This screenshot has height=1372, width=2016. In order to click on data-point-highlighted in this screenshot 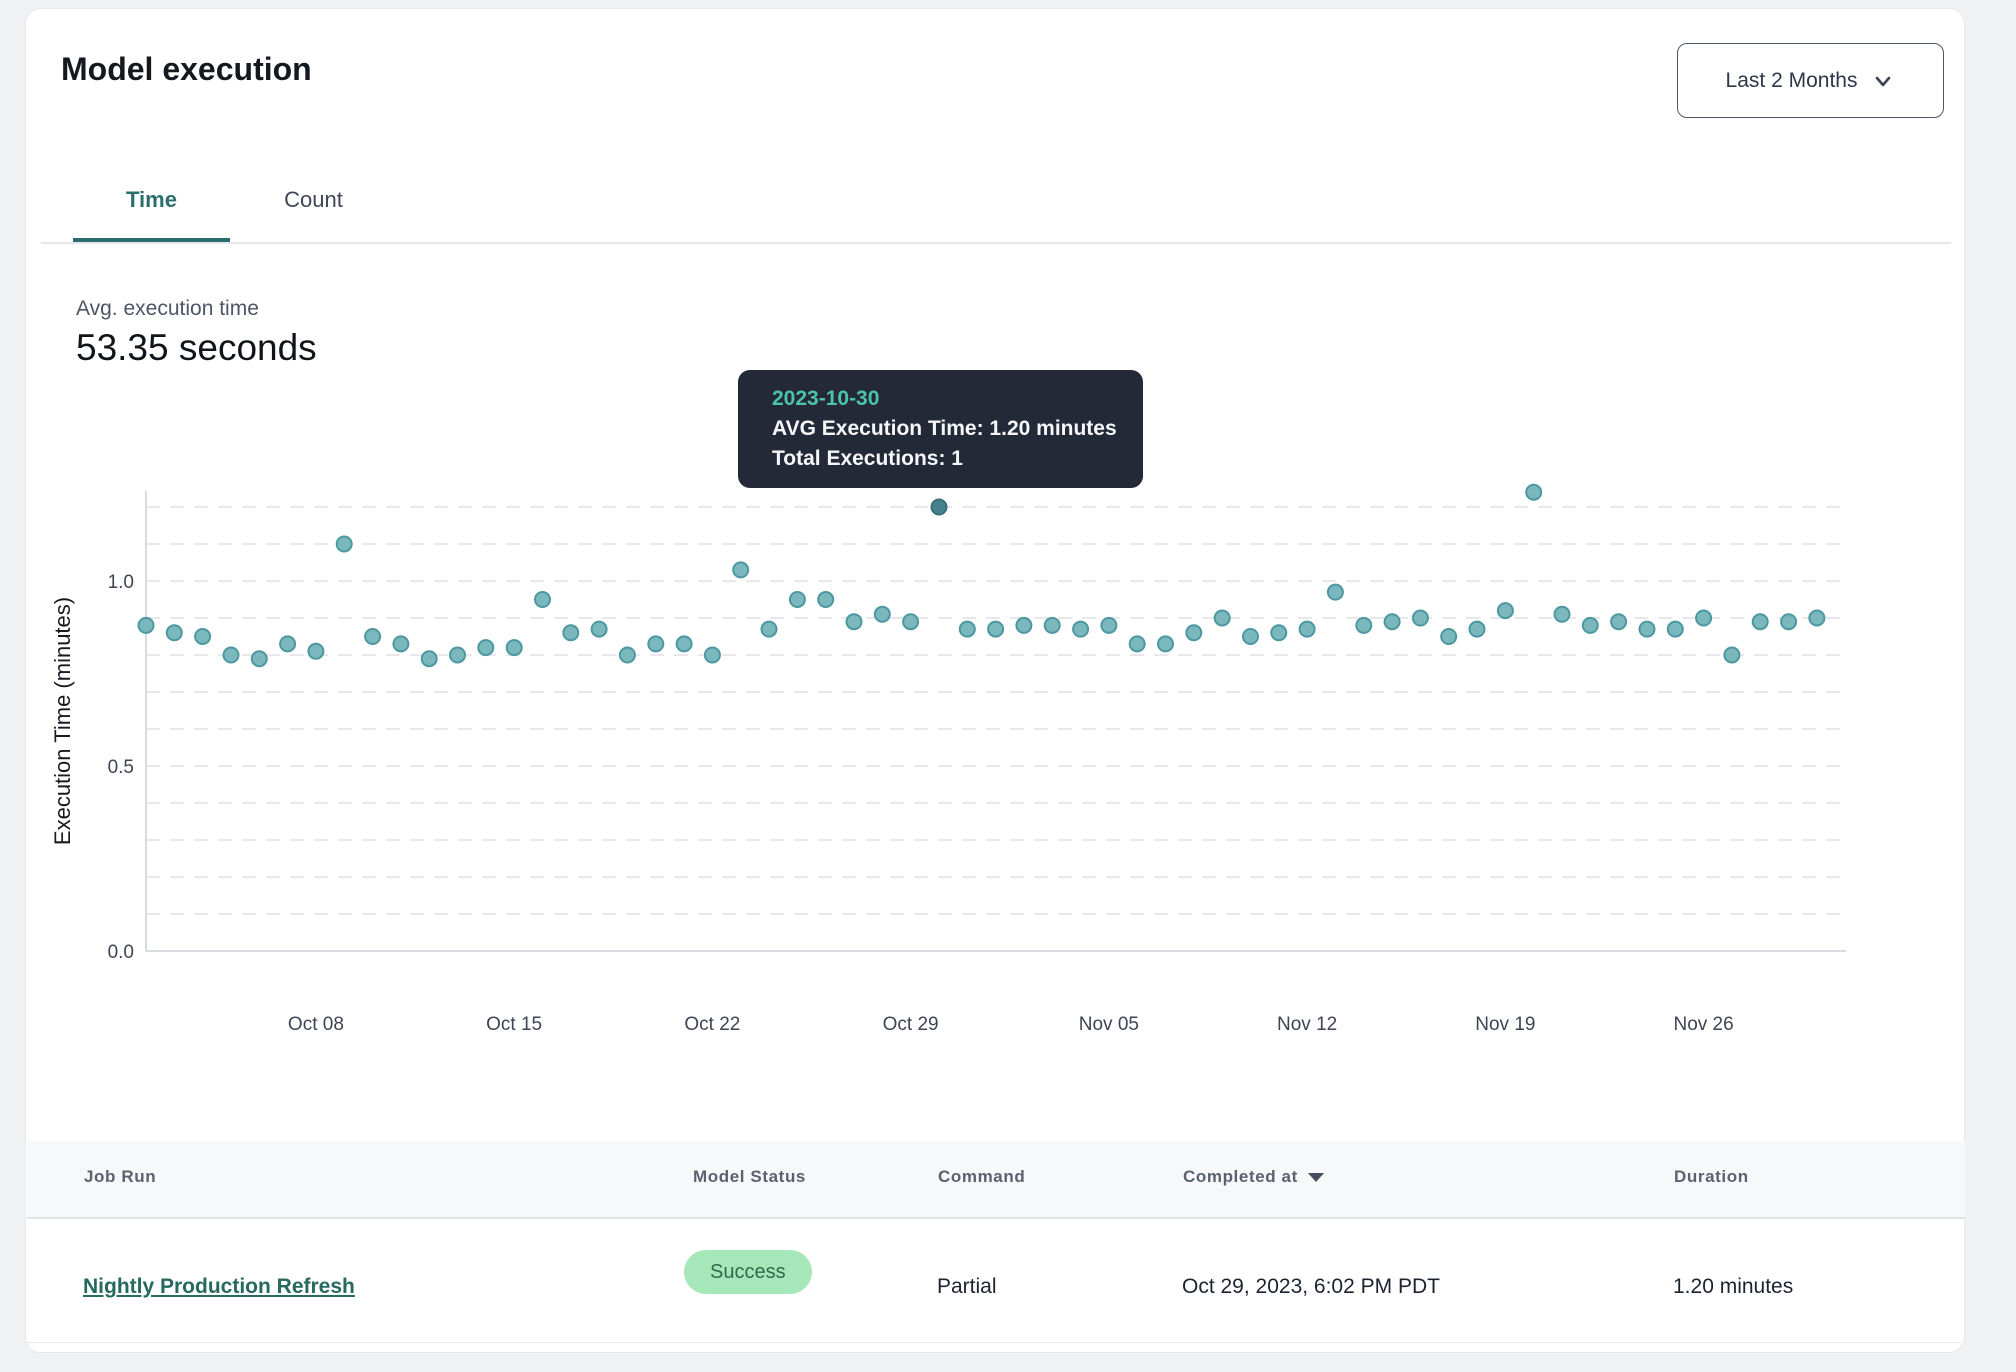, I will do `click(939, 507)`.